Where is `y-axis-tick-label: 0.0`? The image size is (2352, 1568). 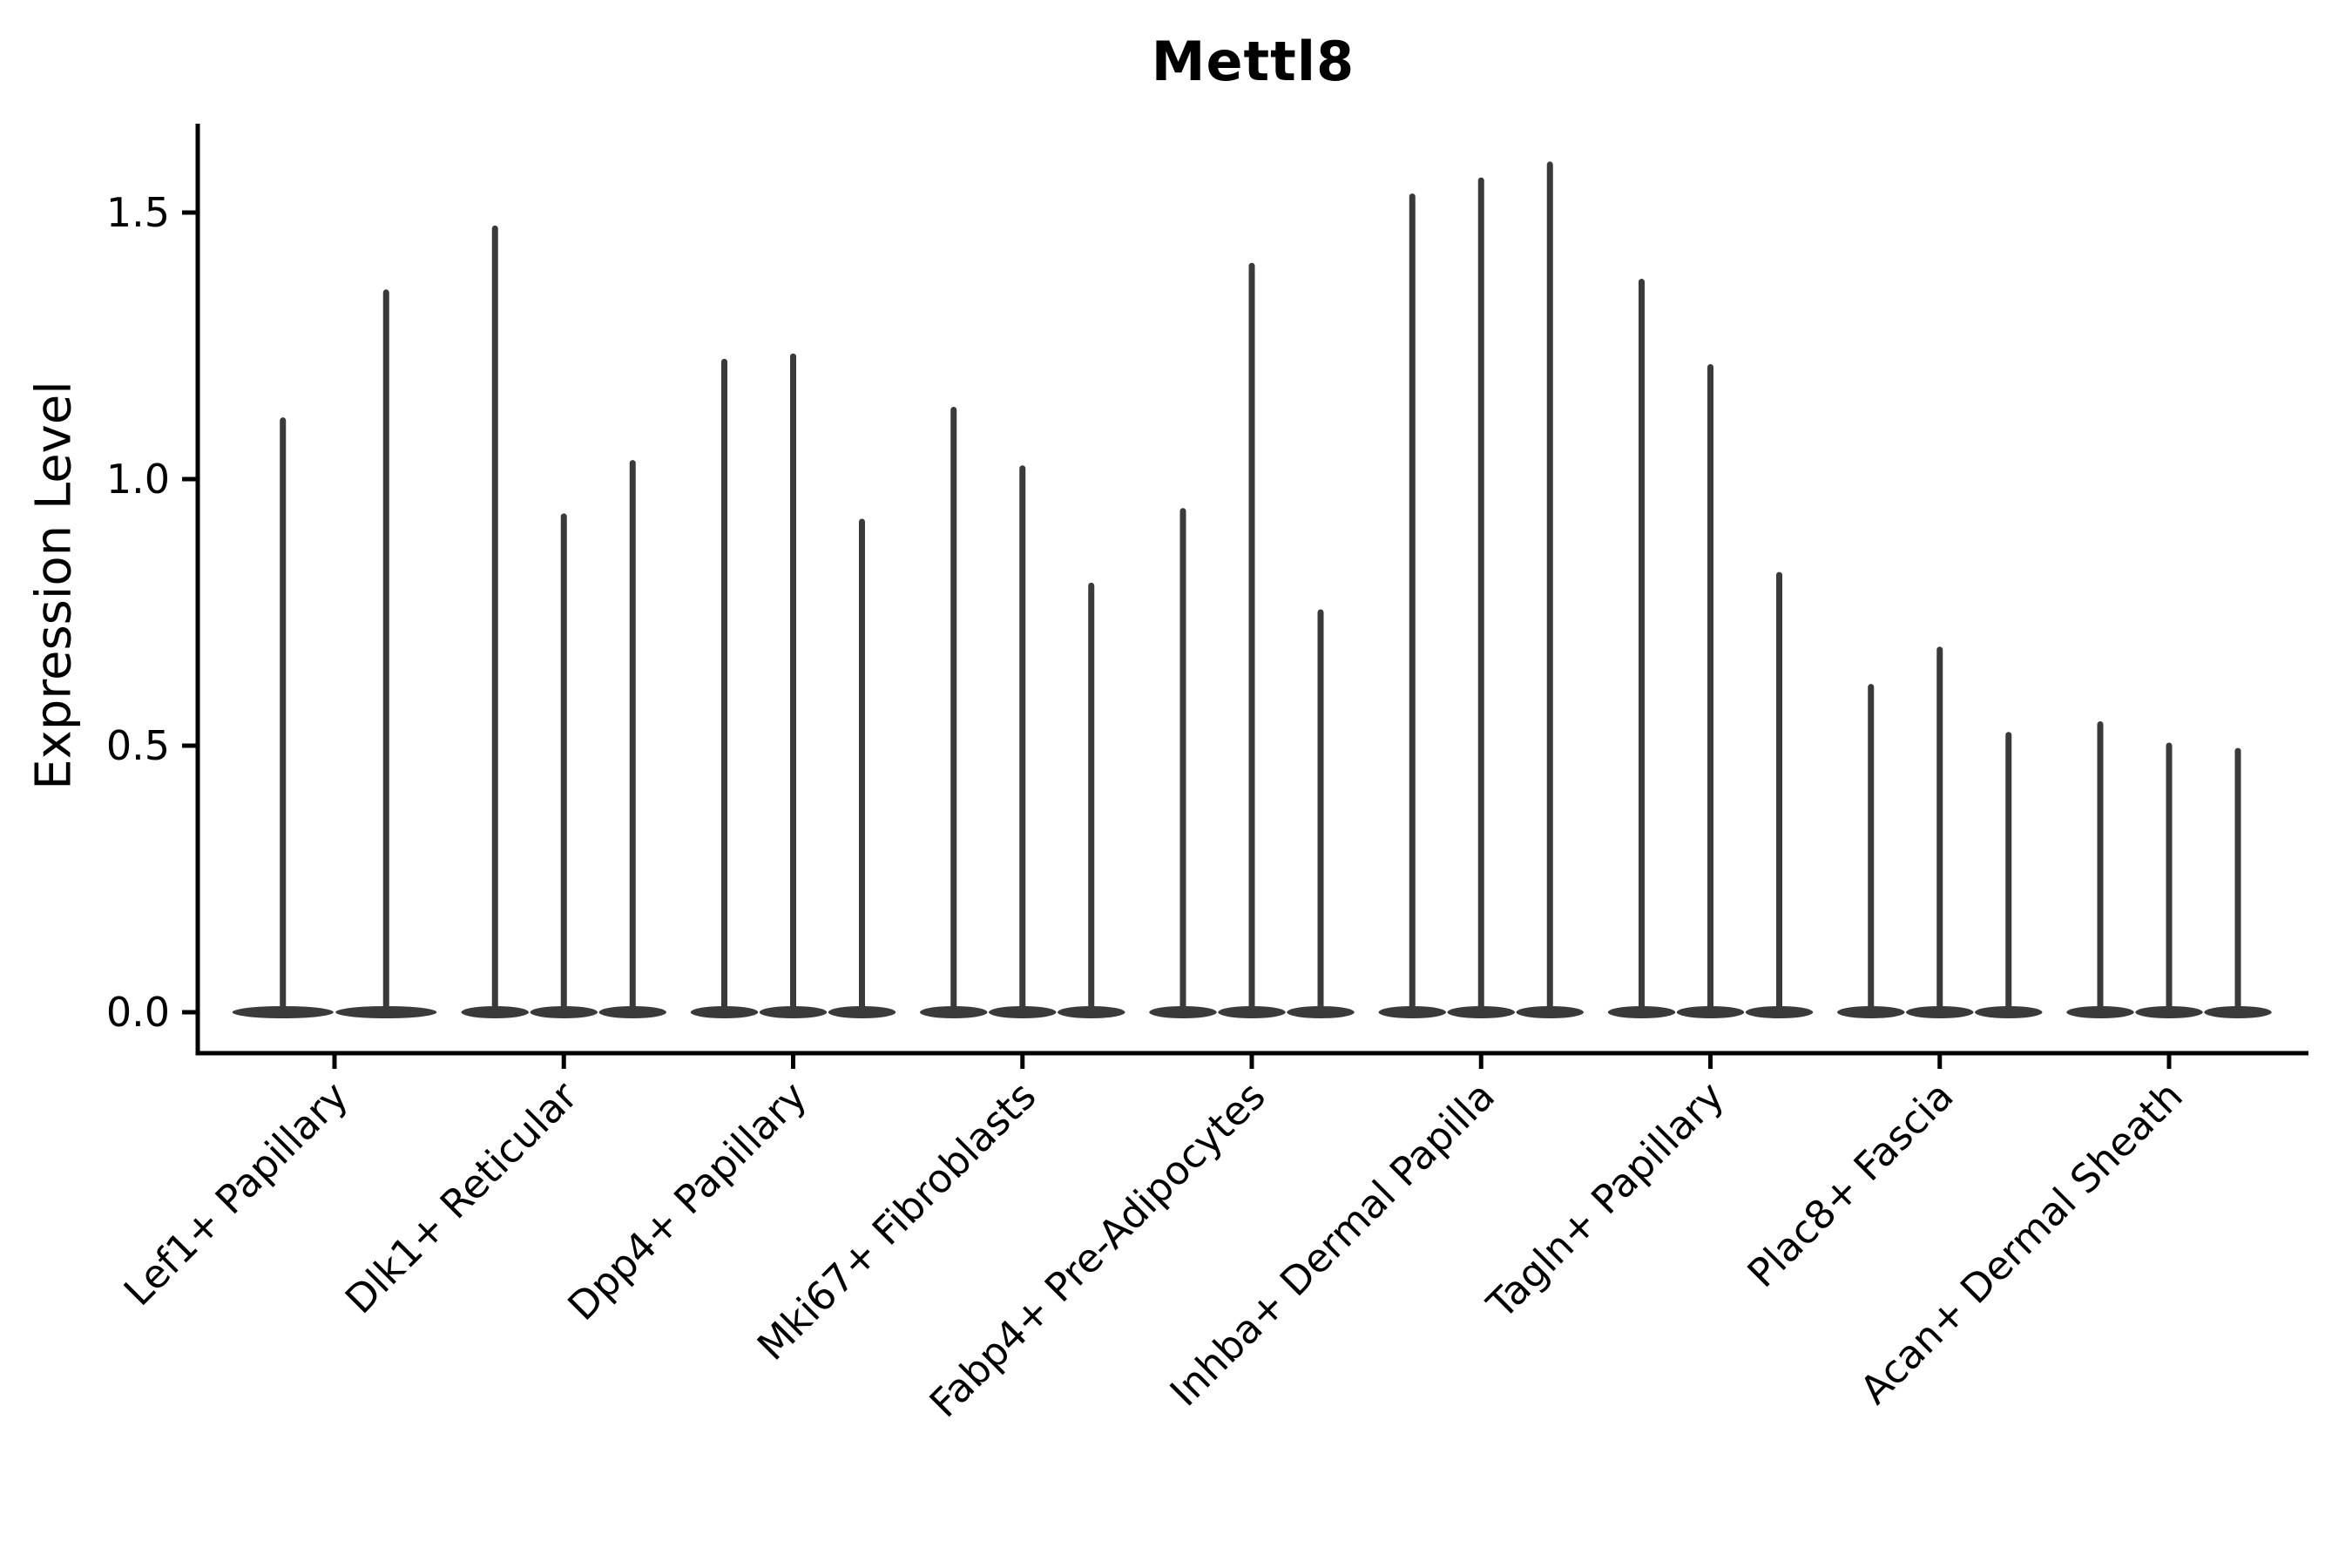
y-axis-tick-label: 0.0 is located at coordinates (138, 1013).